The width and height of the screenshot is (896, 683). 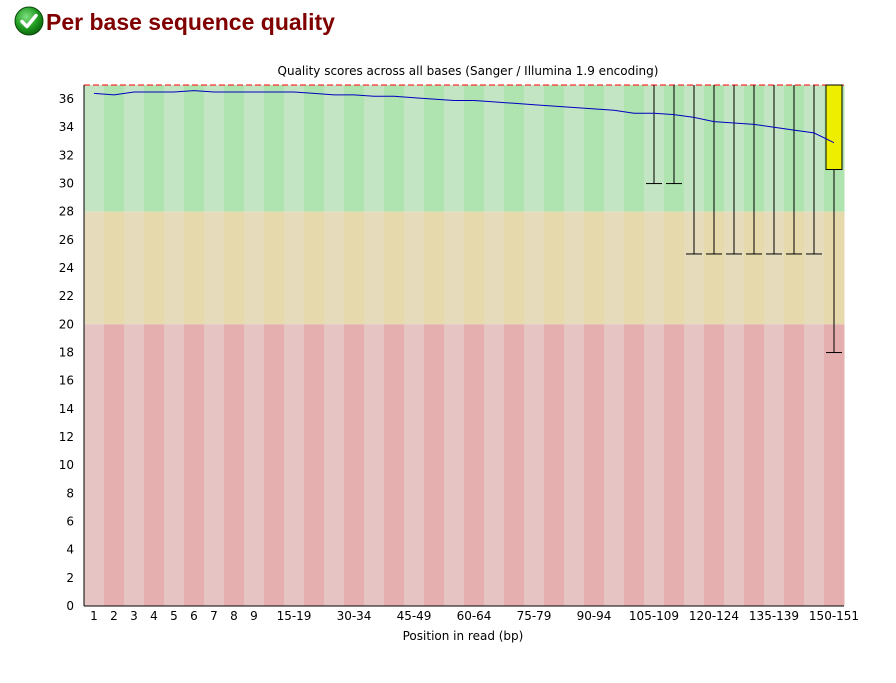 I want to click on x-tick-label: 75-79, so click(x=534, y=616).